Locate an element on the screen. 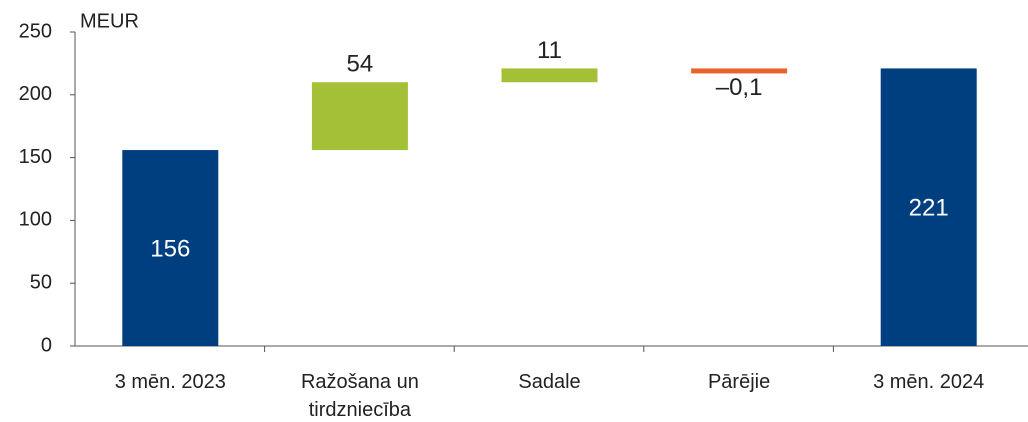  value-label: 221 is located at coordinates (929, 208).